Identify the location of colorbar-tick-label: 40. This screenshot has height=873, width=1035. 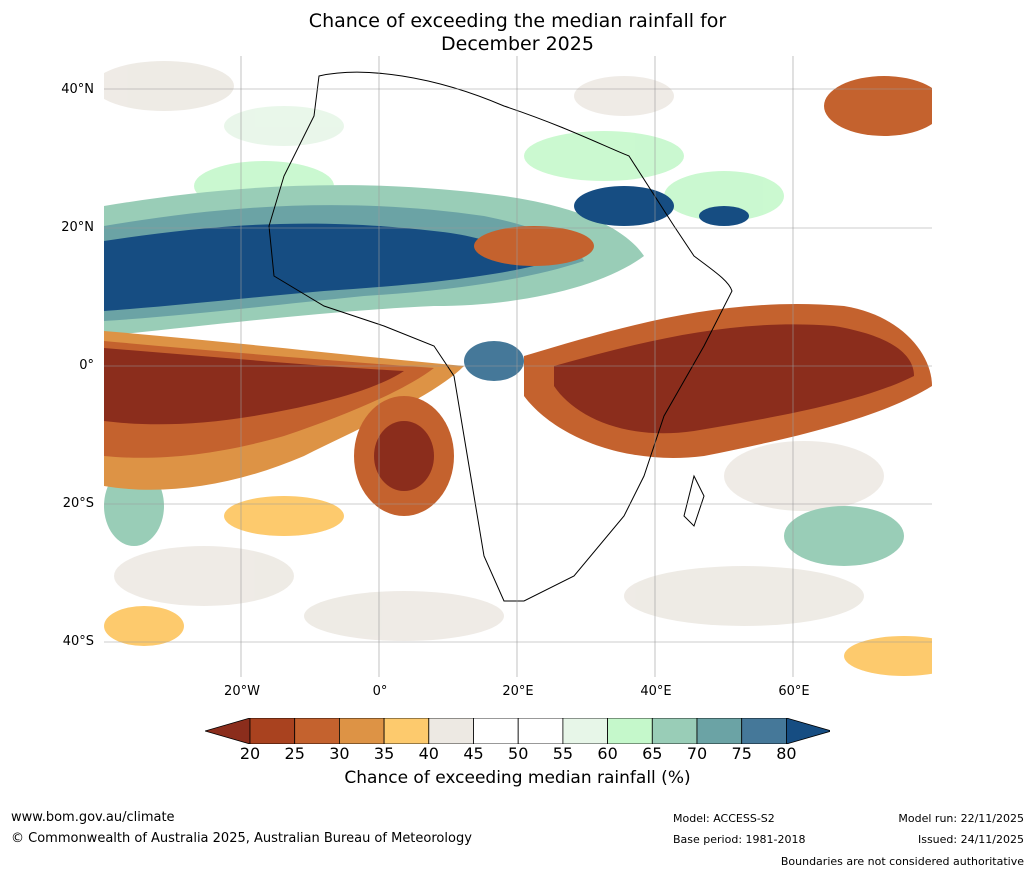
(428, 753).